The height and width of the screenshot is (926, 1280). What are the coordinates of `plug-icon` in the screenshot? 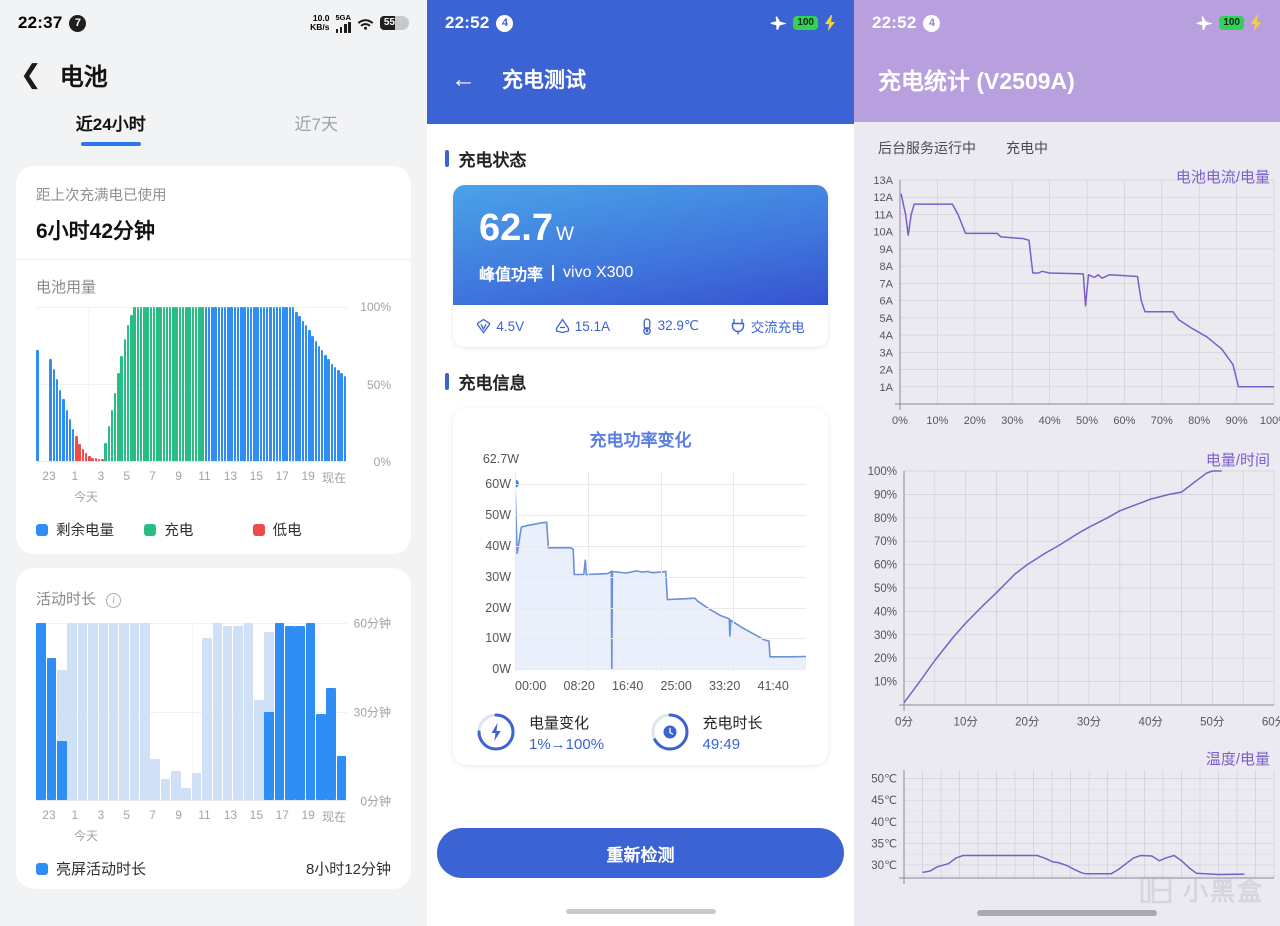 It's located at (737, 326).